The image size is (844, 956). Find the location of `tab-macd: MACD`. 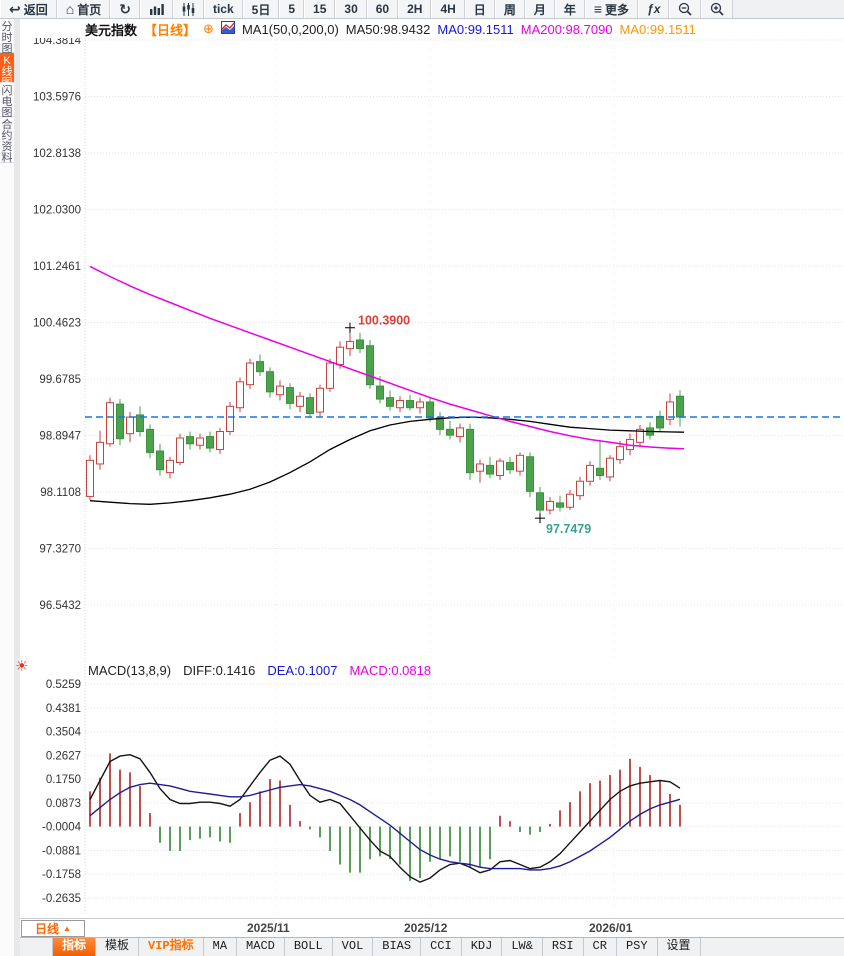

tab-macd: MACD is located at coordinates (261, 947).